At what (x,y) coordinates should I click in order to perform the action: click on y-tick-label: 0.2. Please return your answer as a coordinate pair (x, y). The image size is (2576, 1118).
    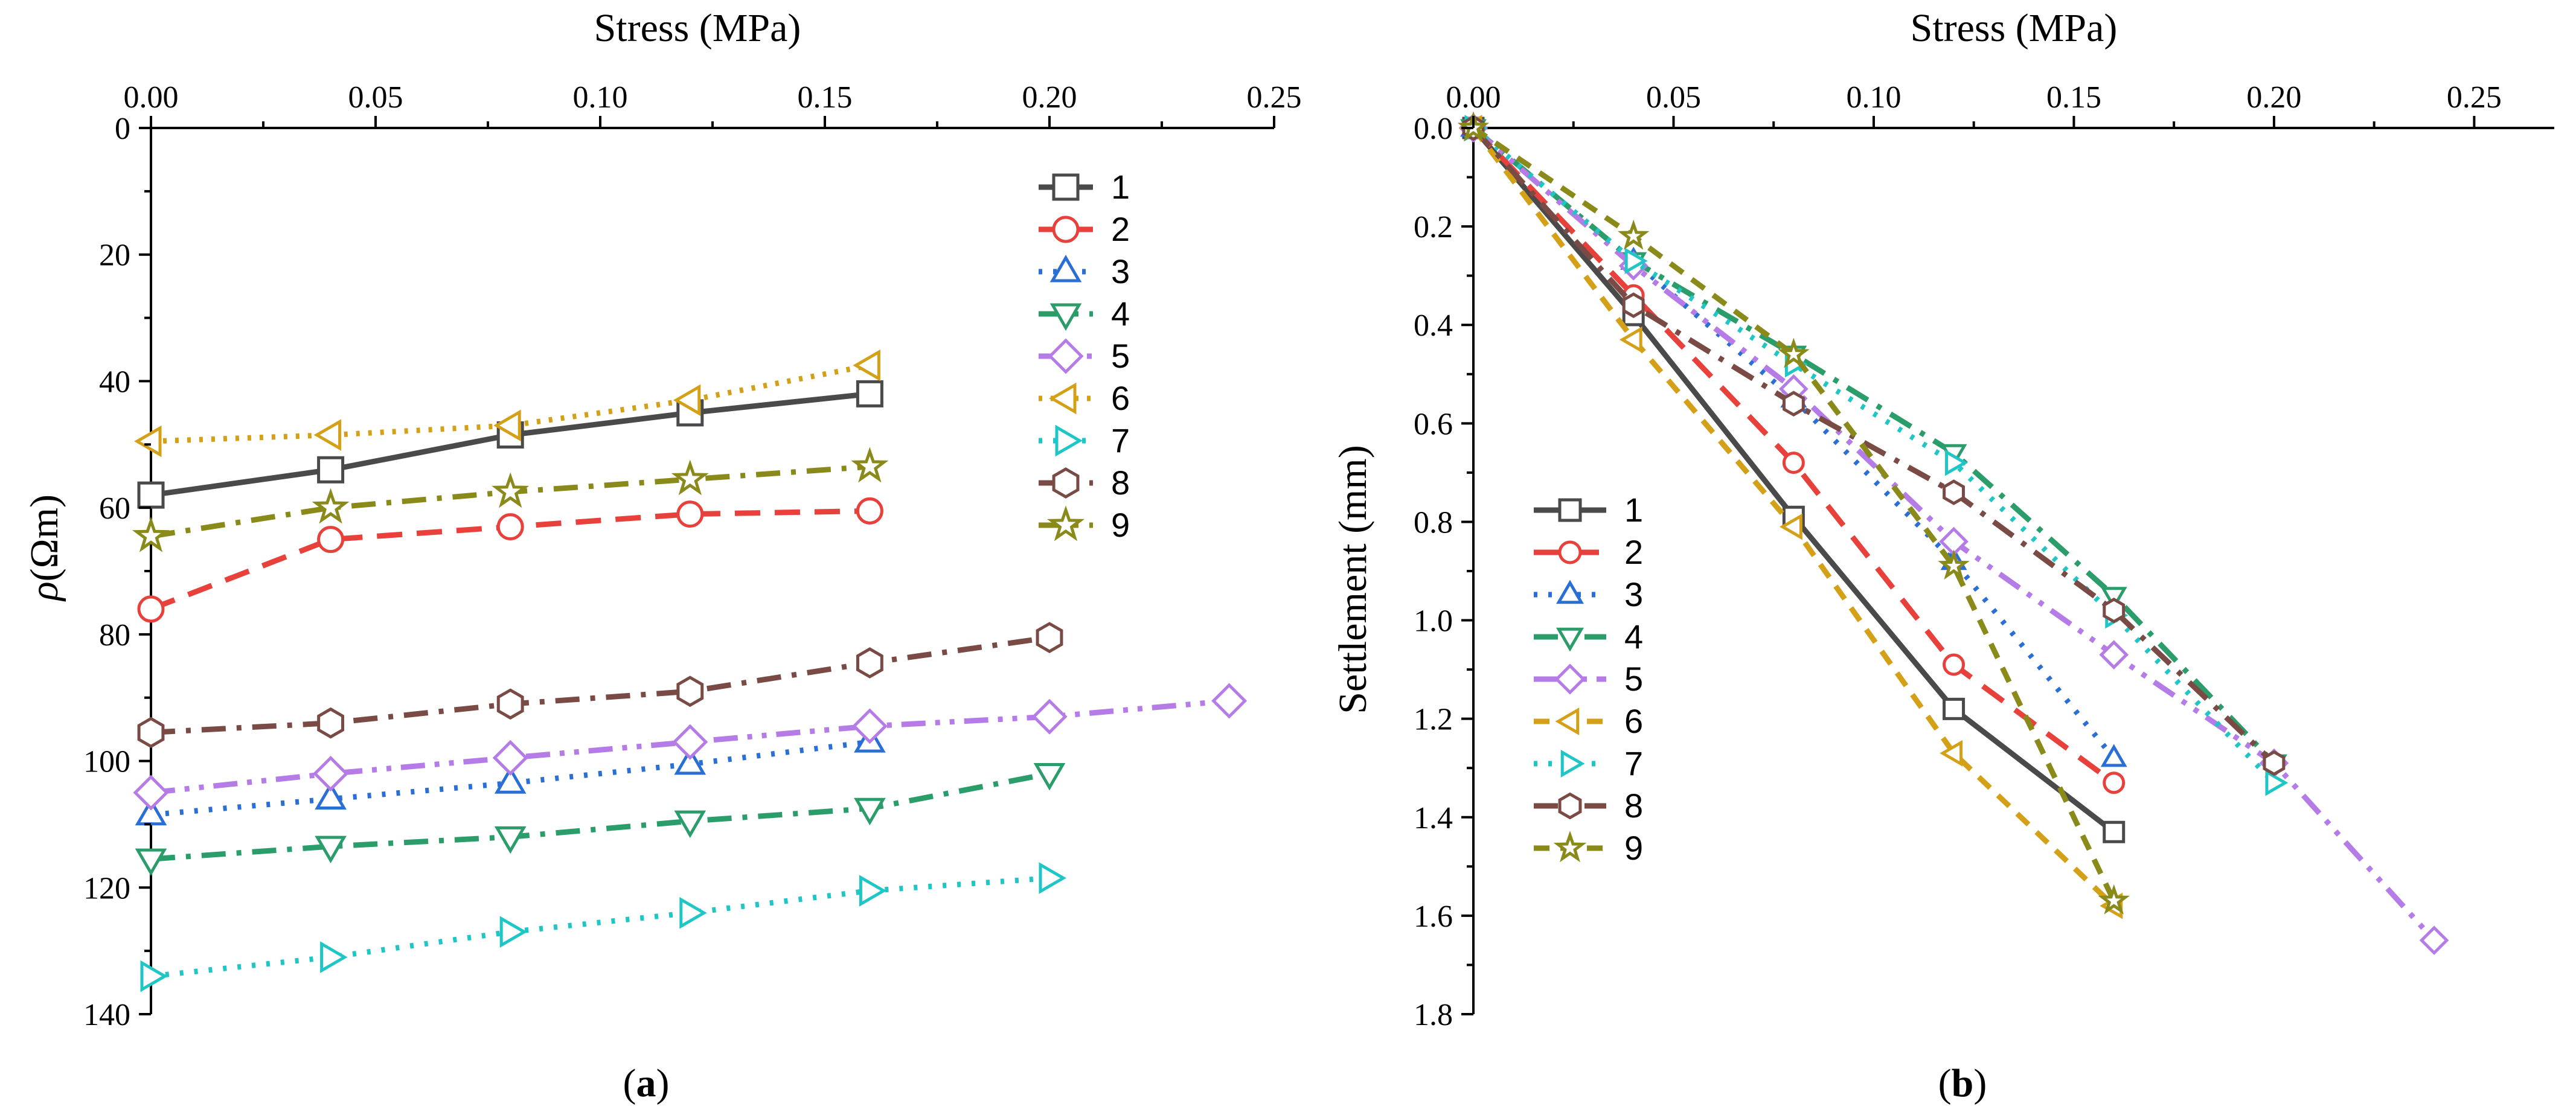
    Looking at the image, I should click on (1433, 227).